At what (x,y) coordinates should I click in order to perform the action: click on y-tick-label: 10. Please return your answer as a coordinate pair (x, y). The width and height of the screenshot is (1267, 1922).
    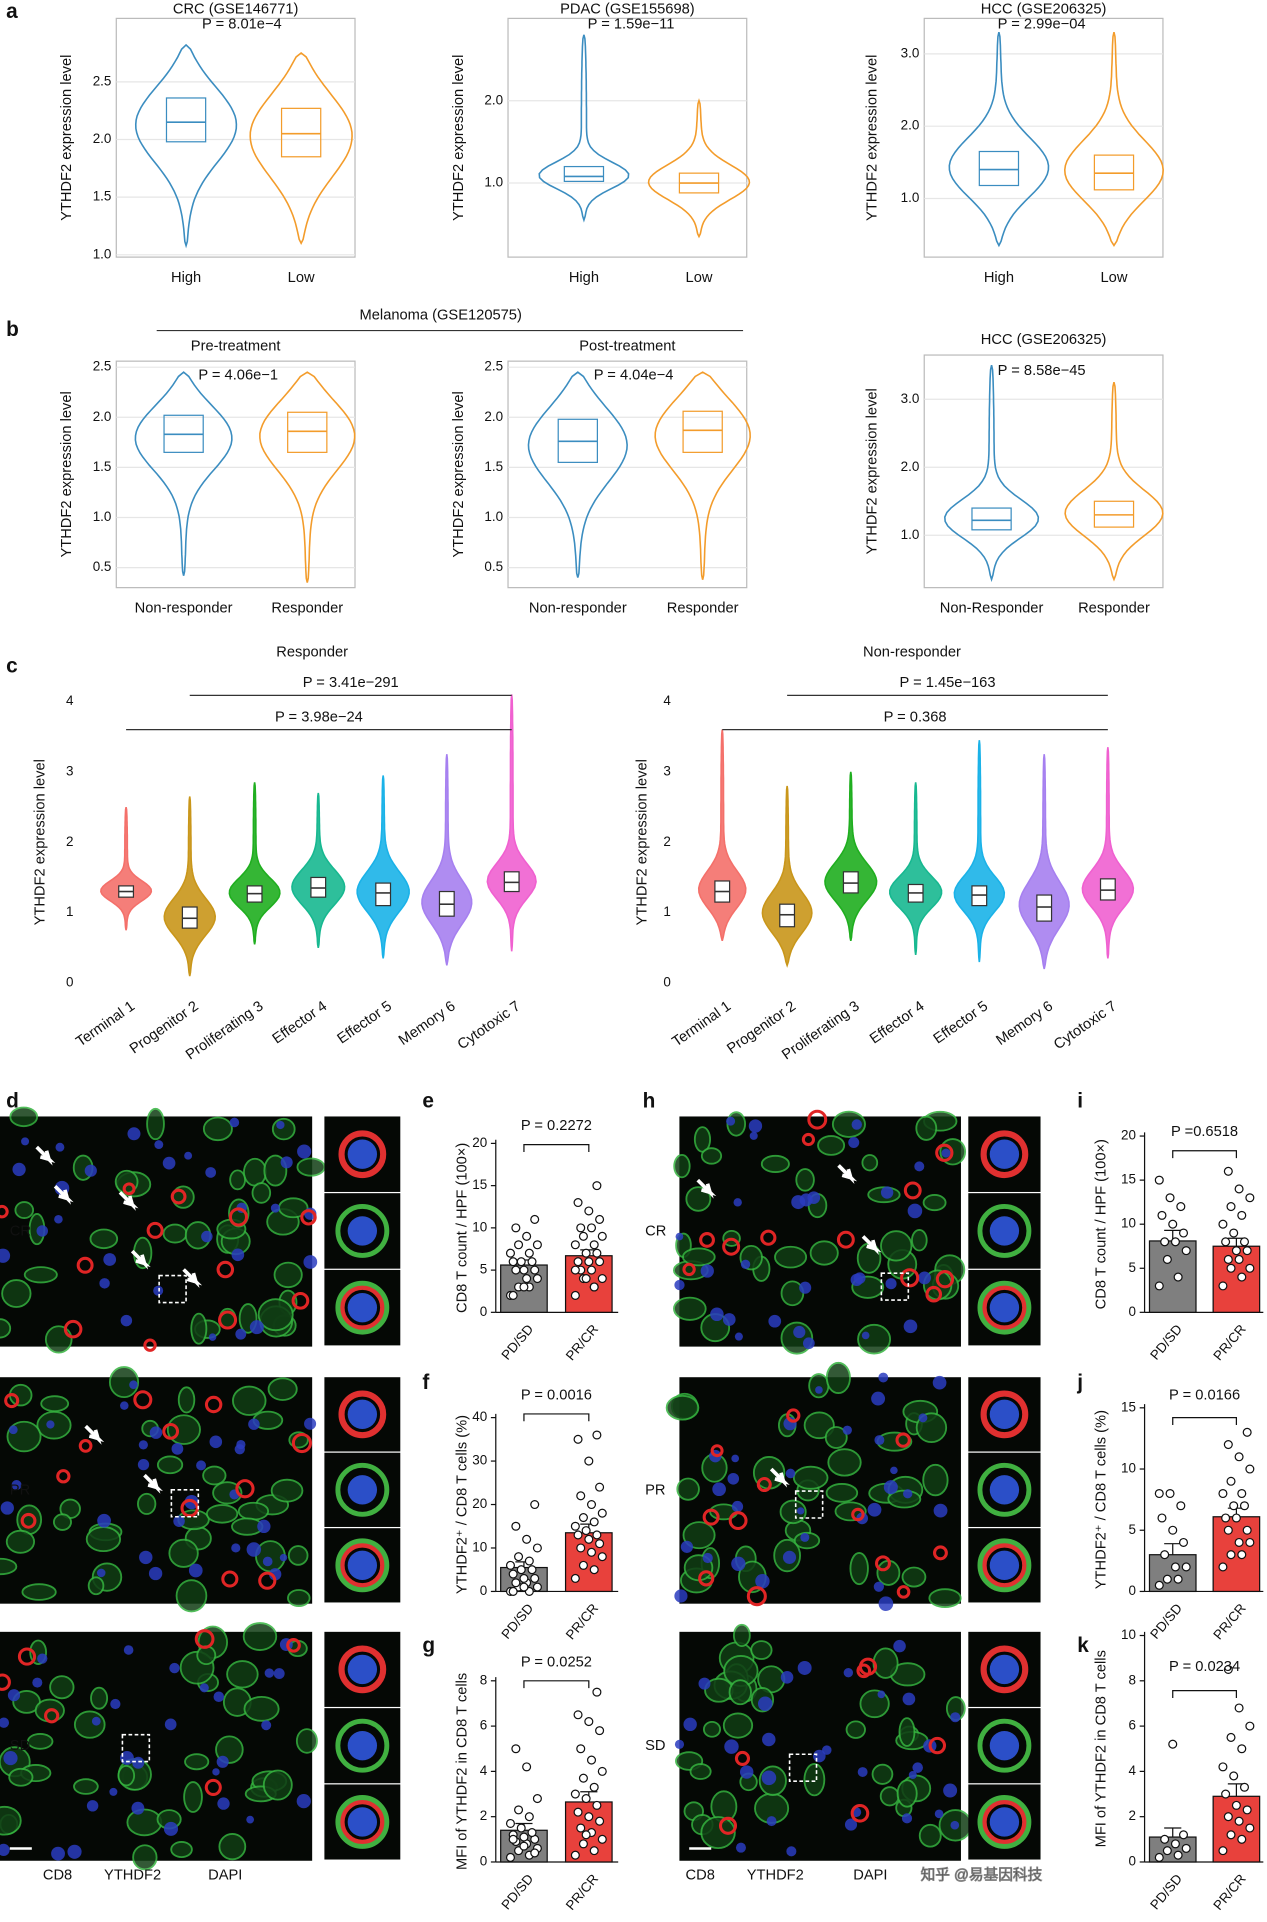
    Looking at the image, I should click on (479, 1226).